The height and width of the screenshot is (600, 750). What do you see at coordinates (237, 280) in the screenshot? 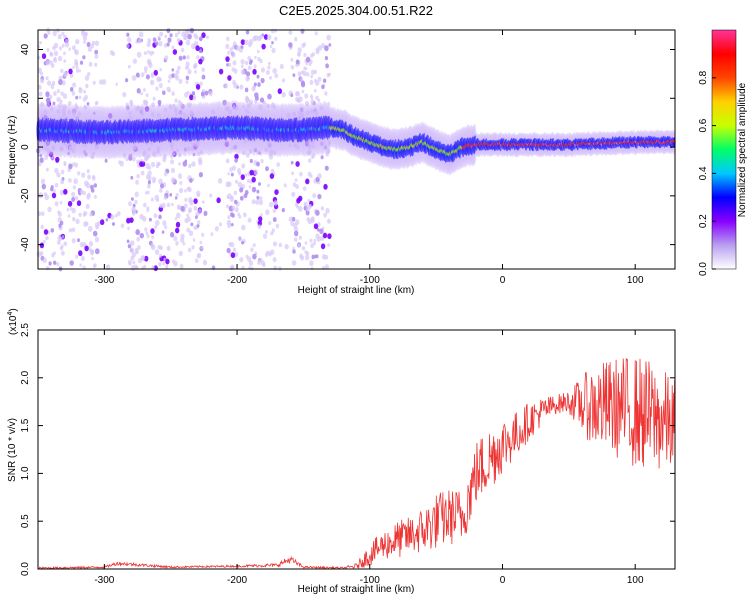
I see `x-tick-label: -200` at bounding box center [237, 280].